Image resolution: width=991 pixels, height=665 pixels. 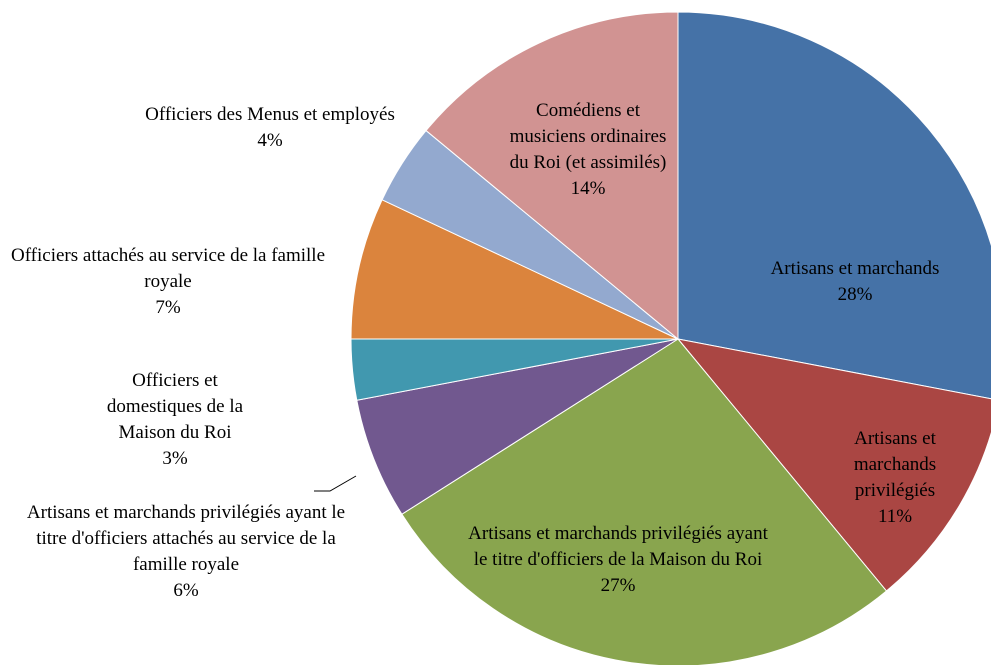 What do you see at coordinates (895, 516) in the screenshot?
I see `value-label: 11%` at bounding box center [895, 516].